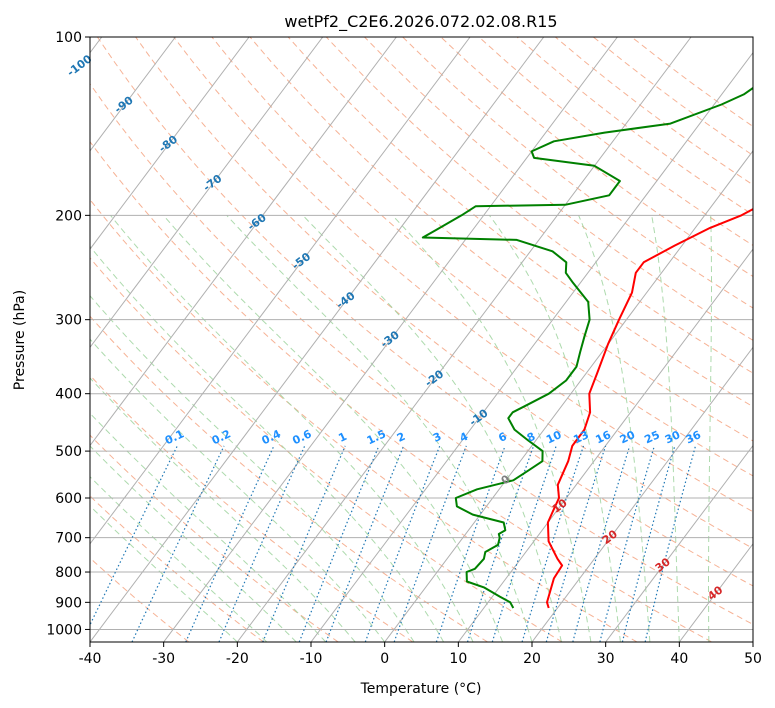 The image size is (775, 708). What do you see at coordinates (580, 437) in the screenshot?
I see `mixing-ratio-label: 13` at bounding box center [580, 437].